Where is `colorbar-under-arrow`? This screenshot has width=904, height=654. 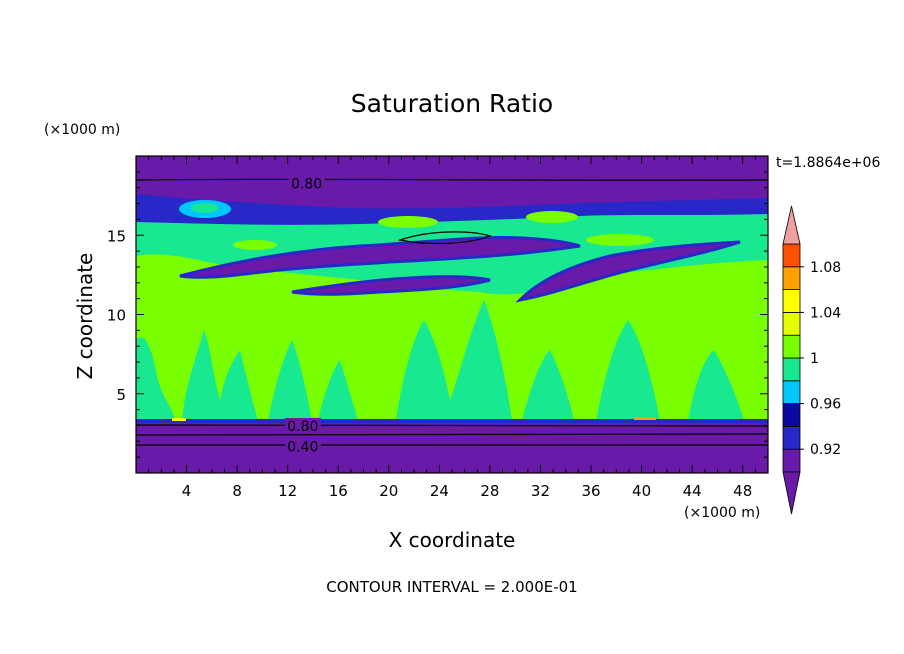 colorbar-under-arrow is located at coordinates (791, 493).